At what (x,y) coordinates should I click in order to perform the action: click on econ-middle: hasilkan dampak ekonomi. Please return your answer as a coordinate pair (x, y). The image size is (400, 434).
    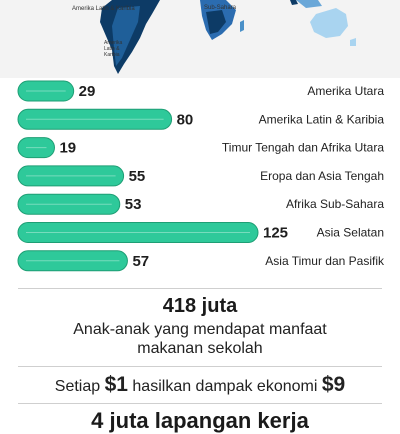
    Looking at the image, I should click on (225, 386).